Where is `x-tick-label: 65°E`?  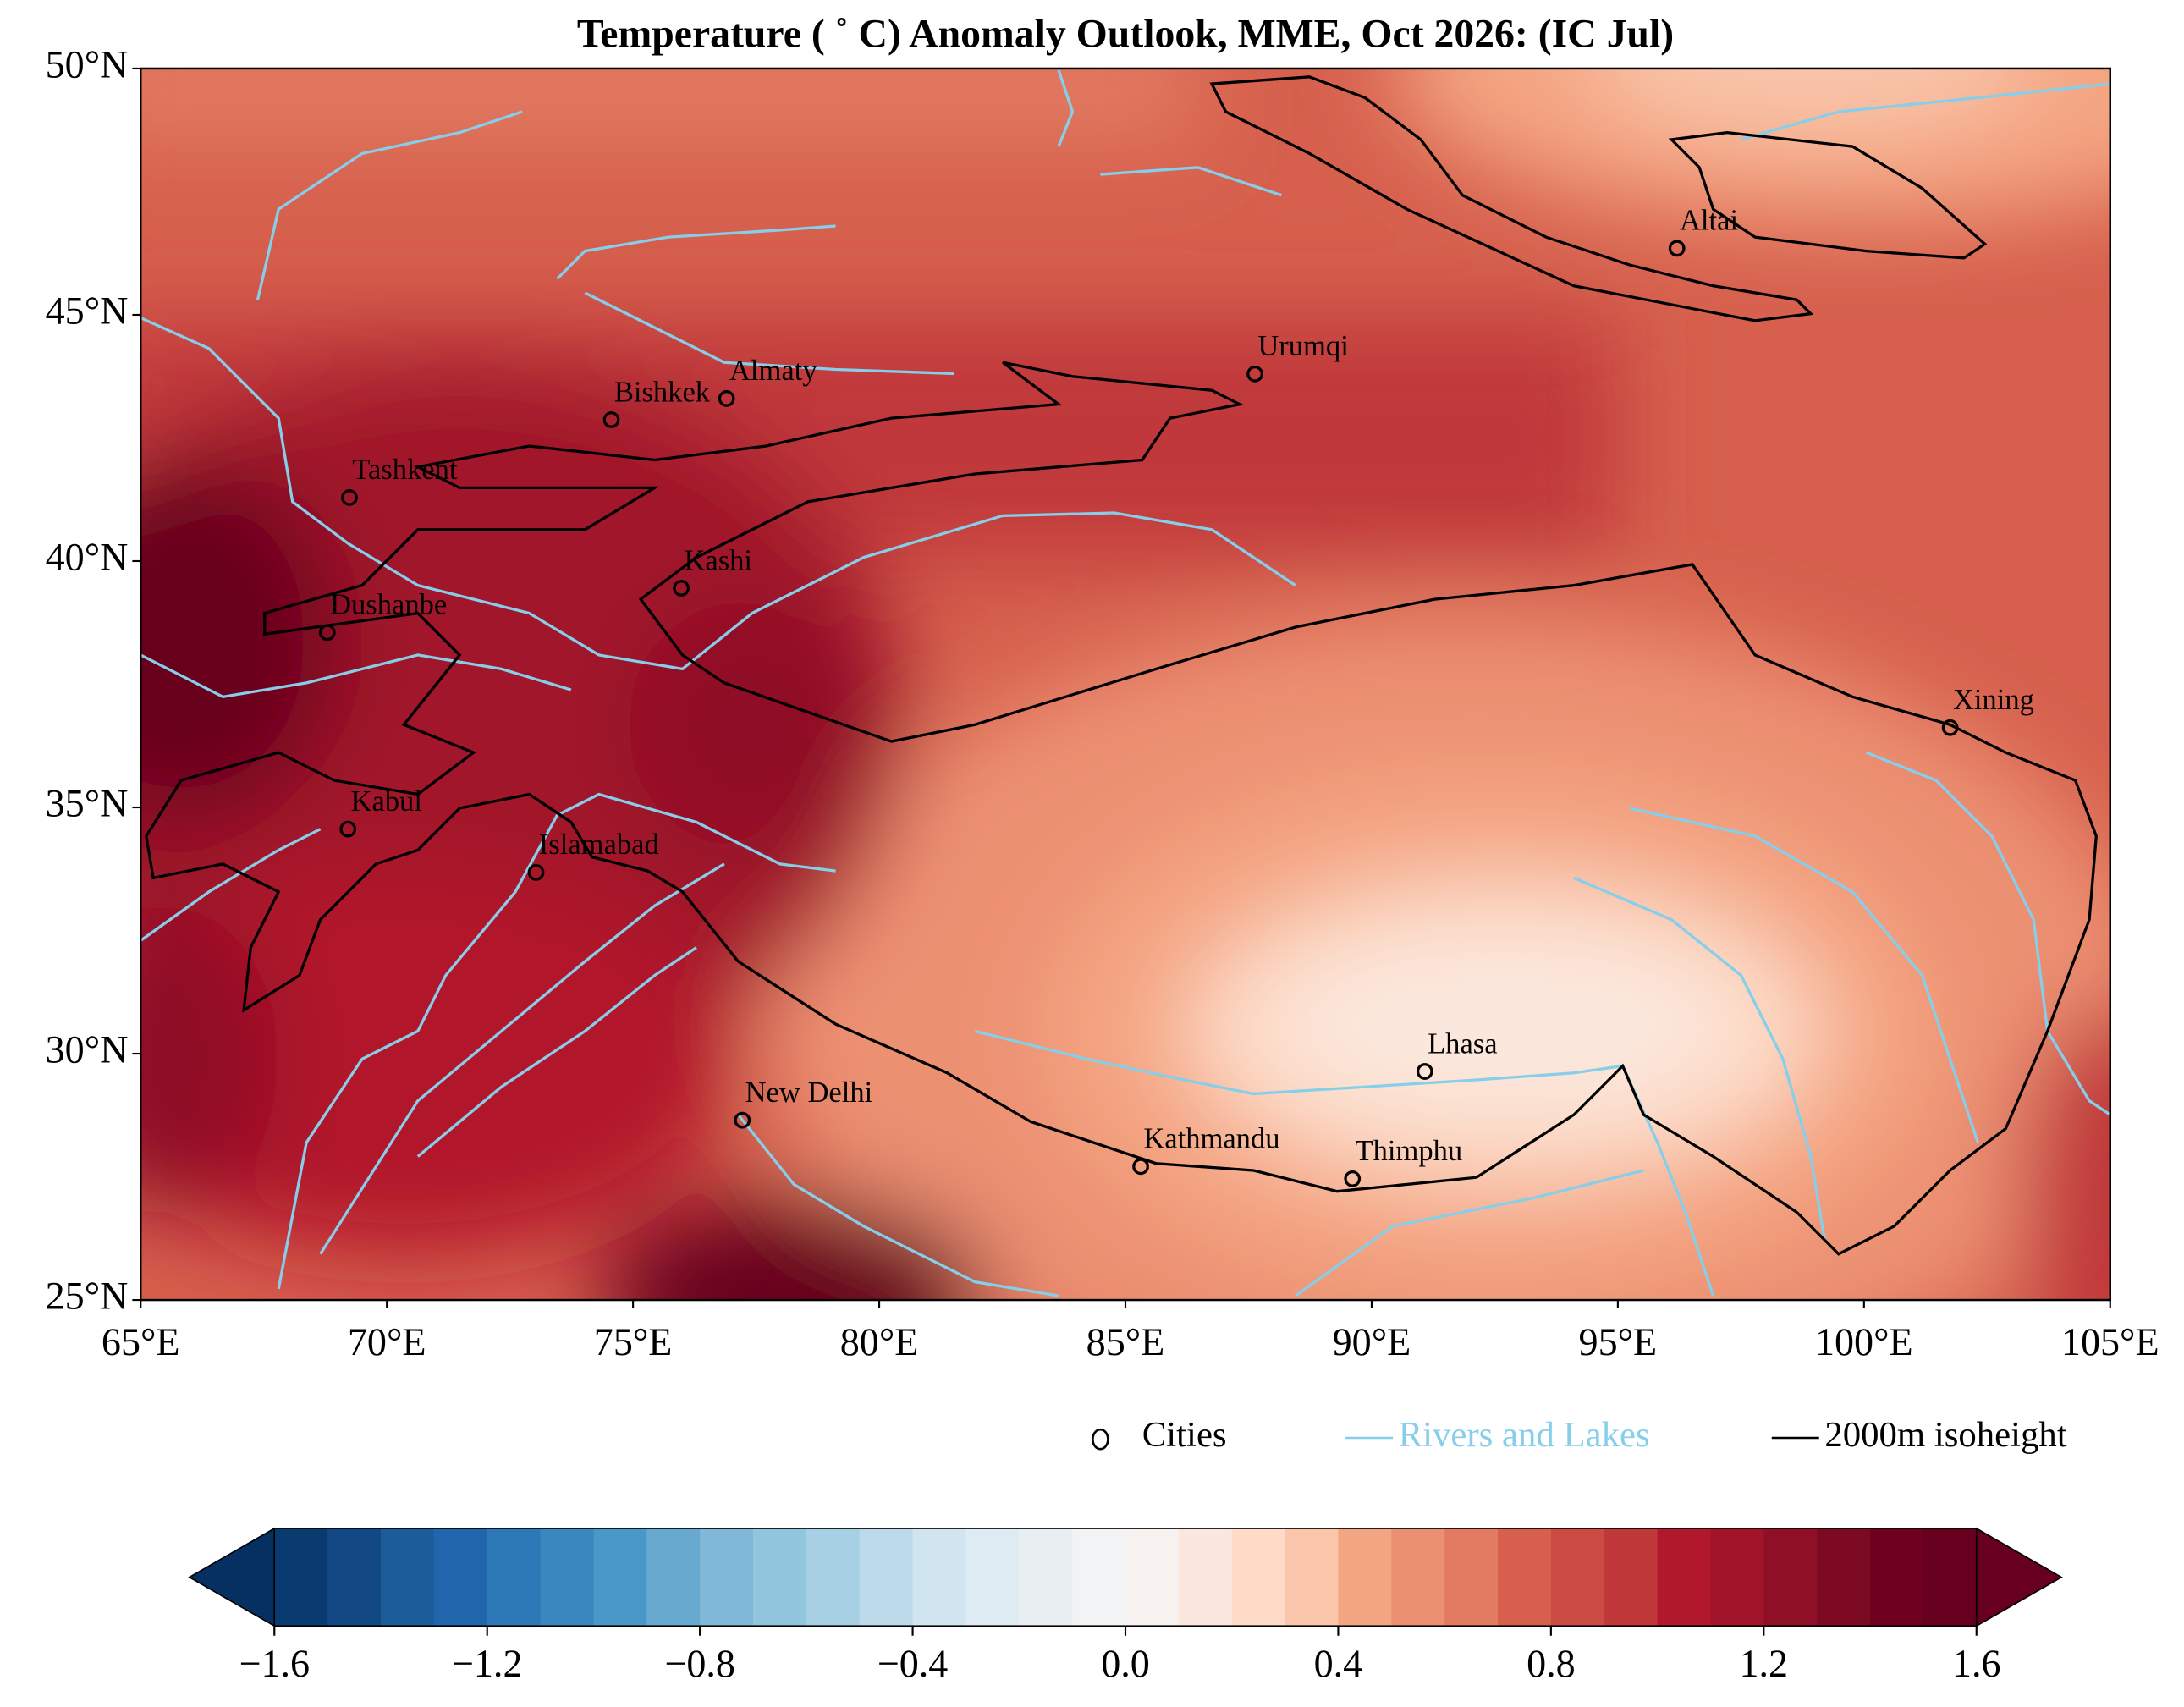
x-tick-label: 65°E is located at coordinates (141, 1341).